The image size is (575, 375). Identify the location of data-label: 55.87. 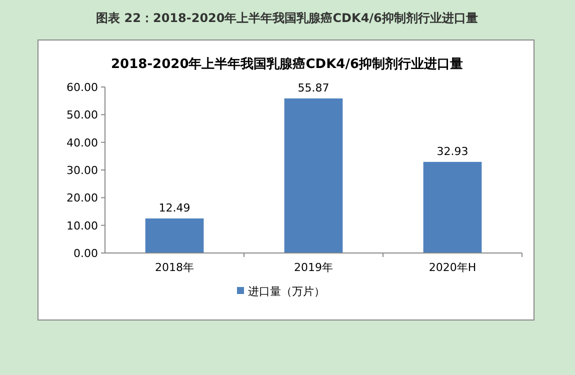
(314, 87).